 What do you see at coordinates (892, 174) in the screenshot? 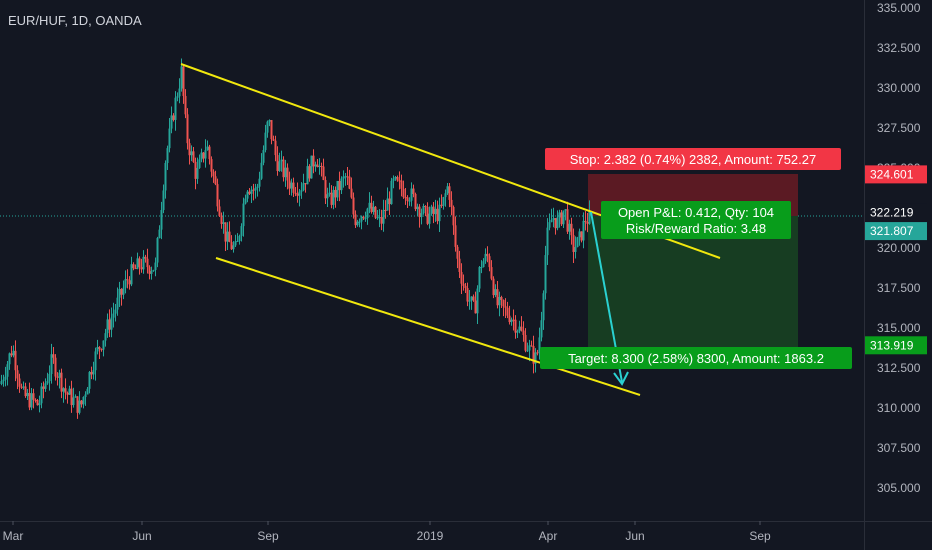
I see `price-tag-label: 324.601` at bounding box center [892, 174].